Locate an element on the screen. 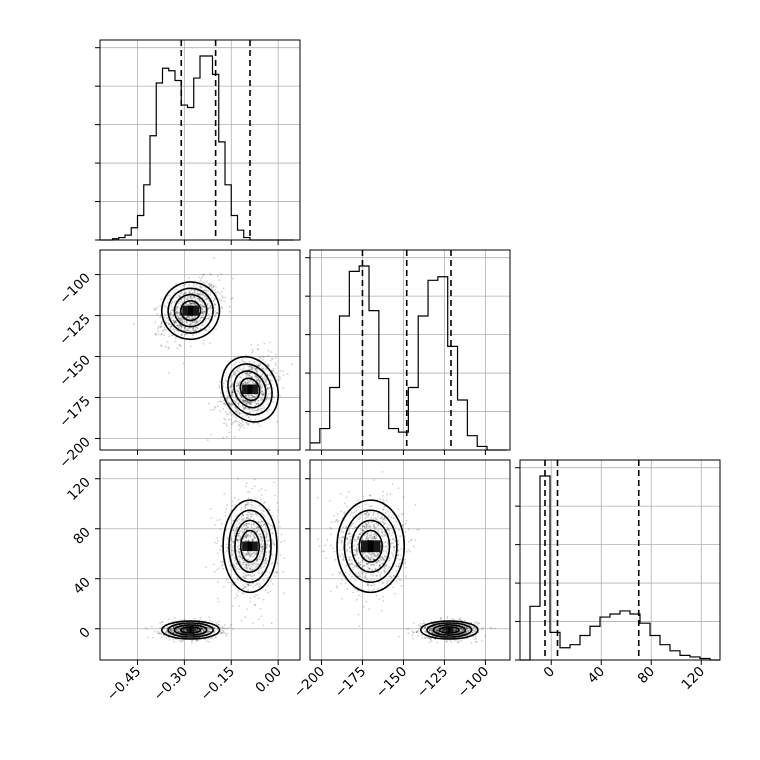  histogram-p2 is located at coordinates (408, 358).